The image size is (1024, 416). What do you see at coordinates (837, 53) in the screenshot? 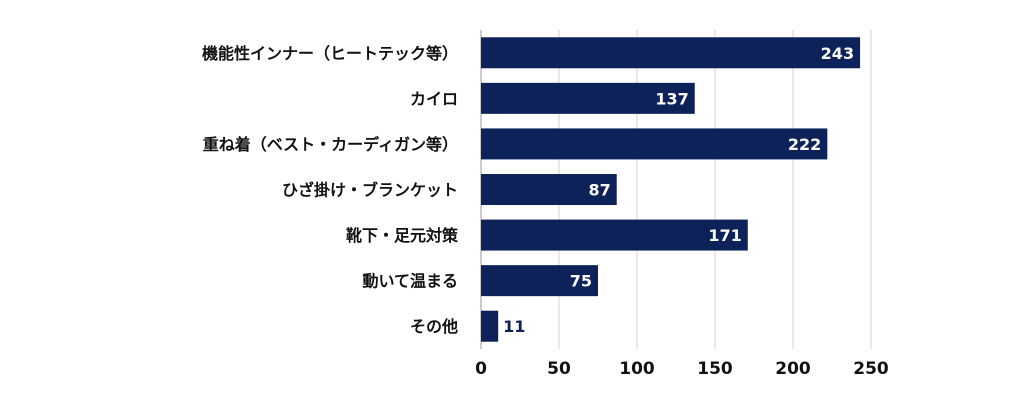
I see `data-label: 243` at bounding box center [837, 53].